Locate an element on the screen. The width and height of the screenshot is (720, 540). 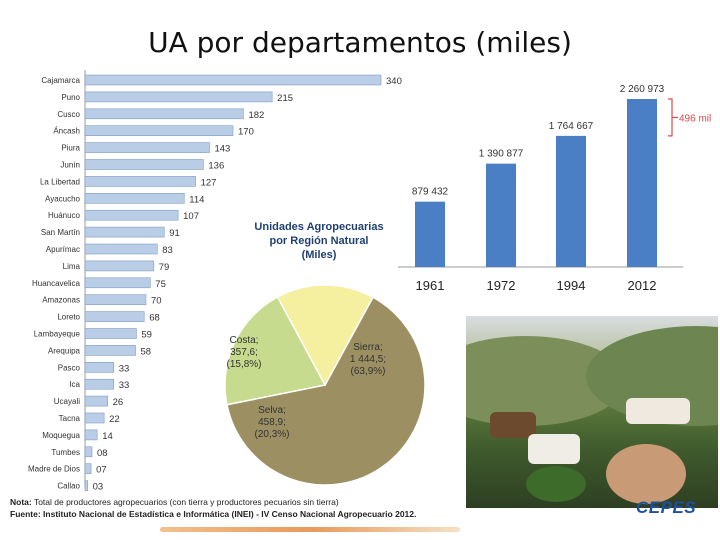
hbar-label-12: Huancavelica is located at coordinates (56, 283).